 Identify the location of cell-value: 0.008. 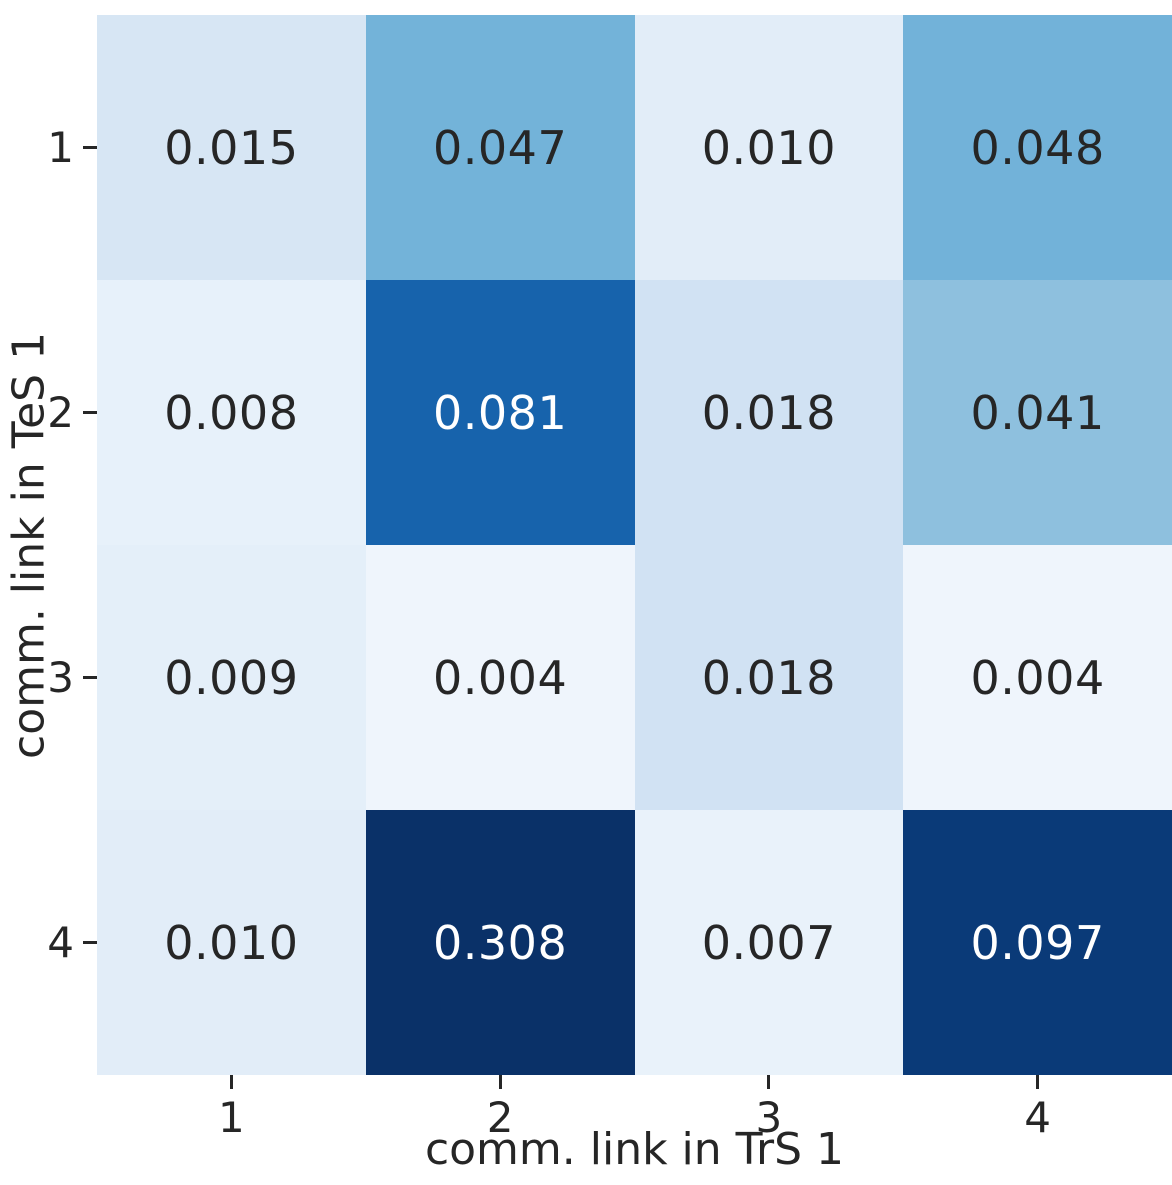
(231, 412).